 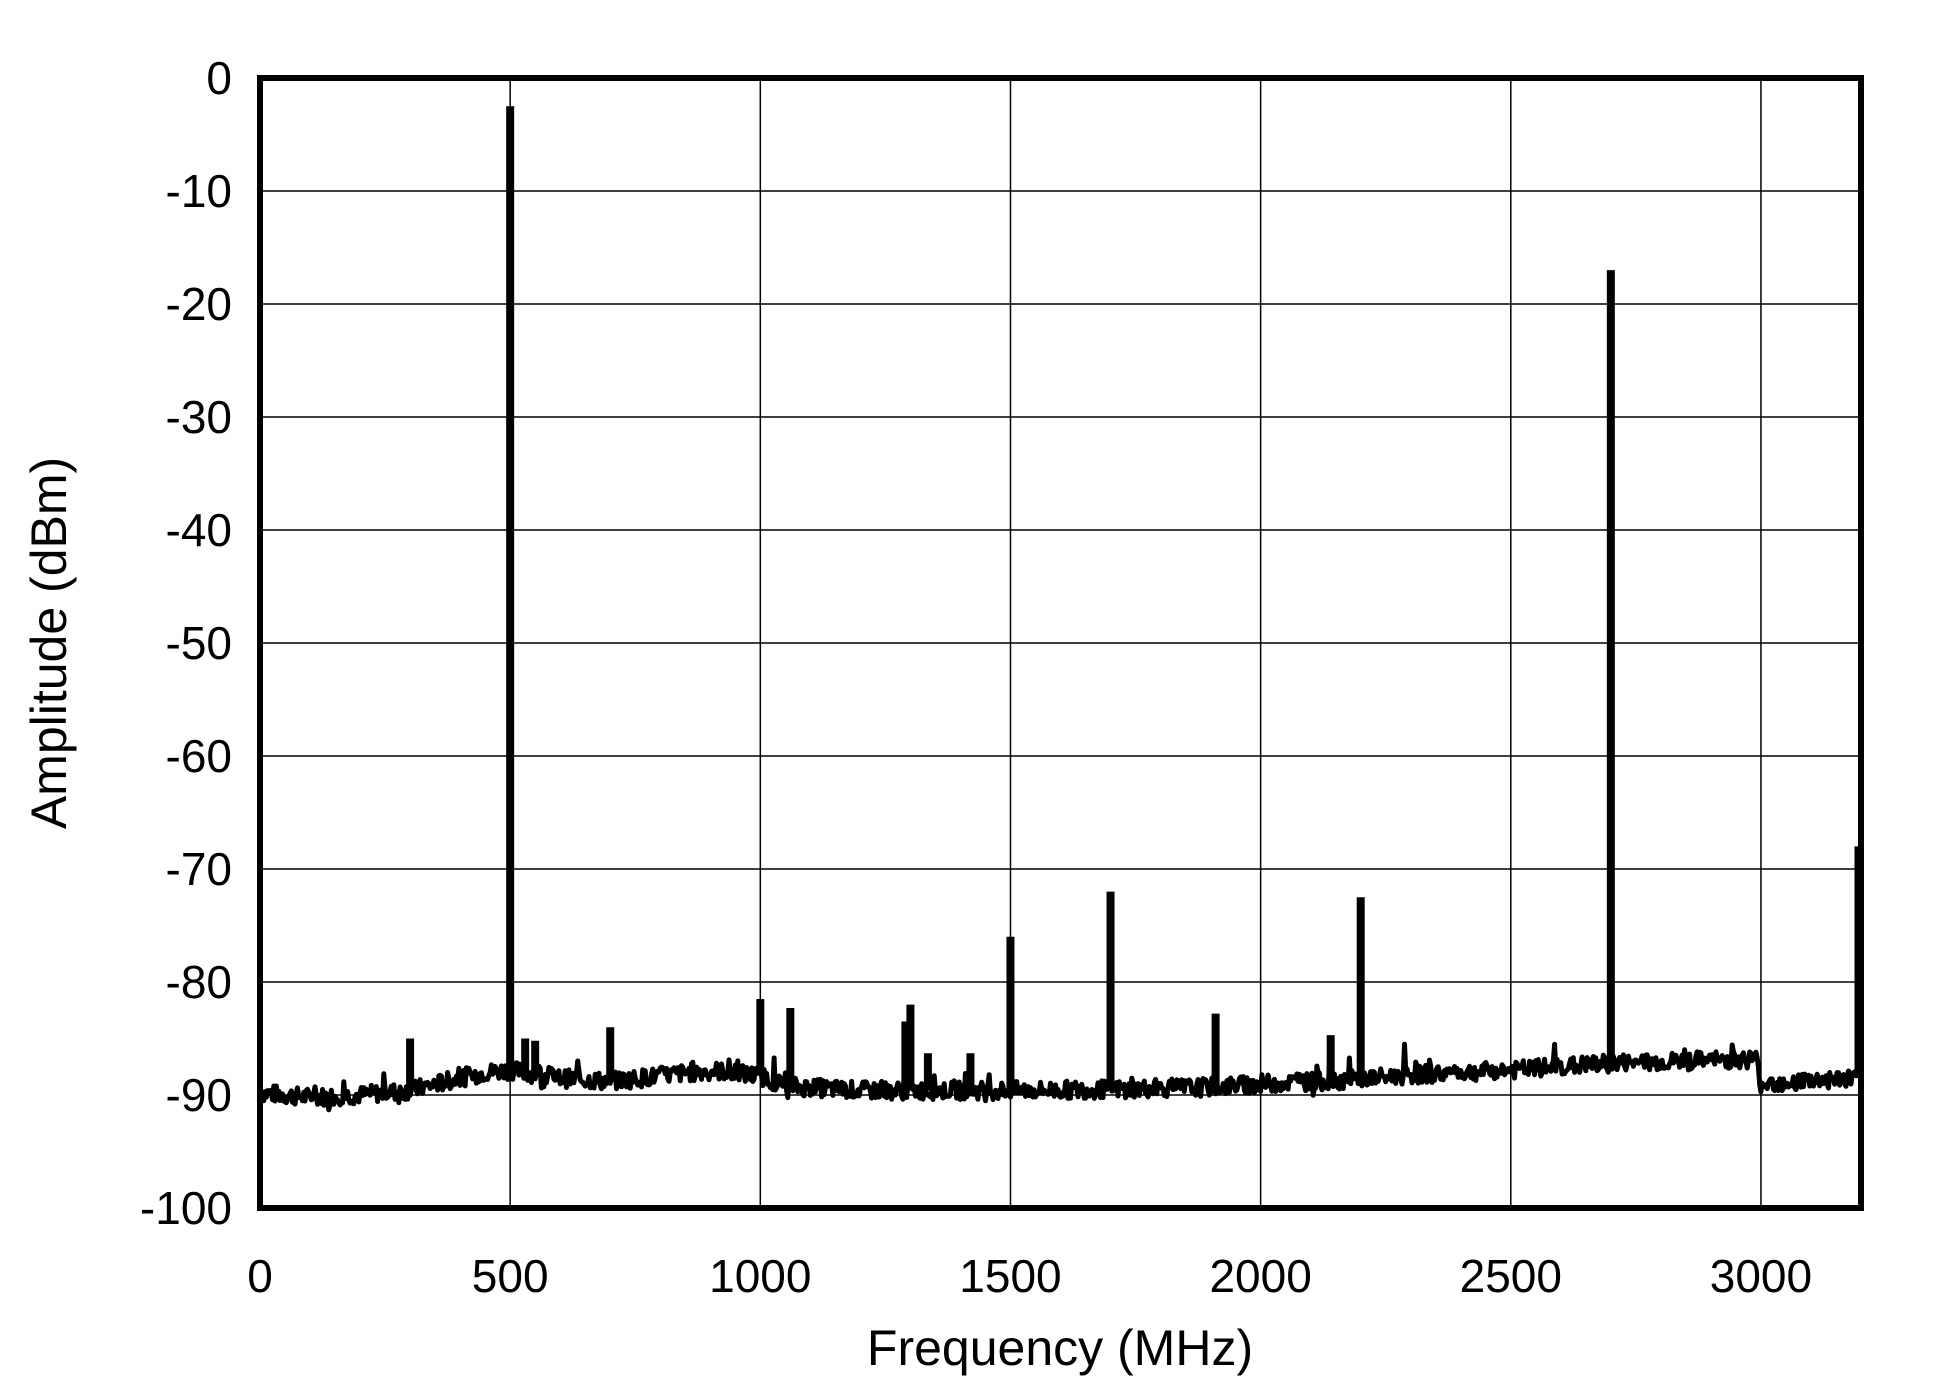 I want to click on y-tick-label: -40, so click(x=199, y=530).